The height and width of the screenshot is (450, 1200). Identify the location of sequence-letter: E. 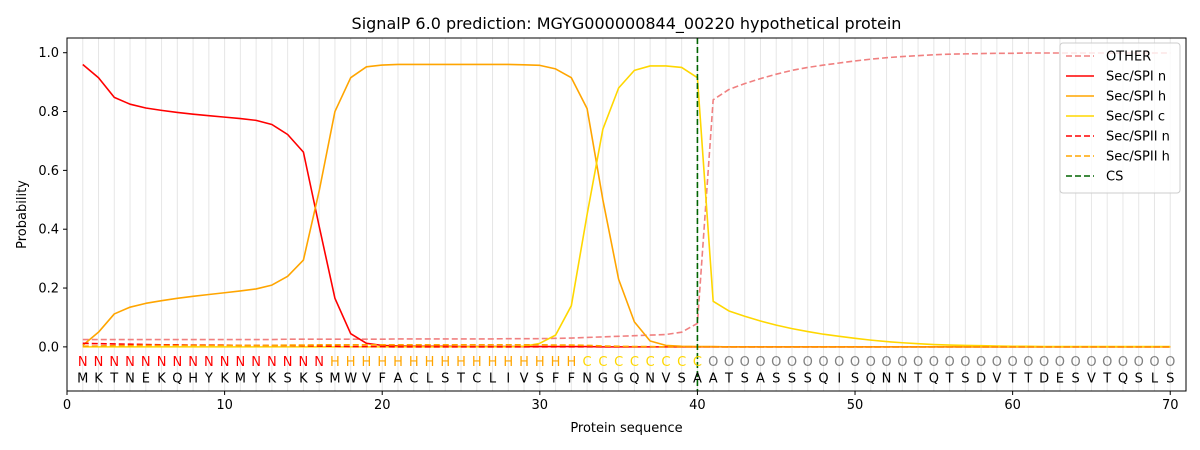
(1060, 378).